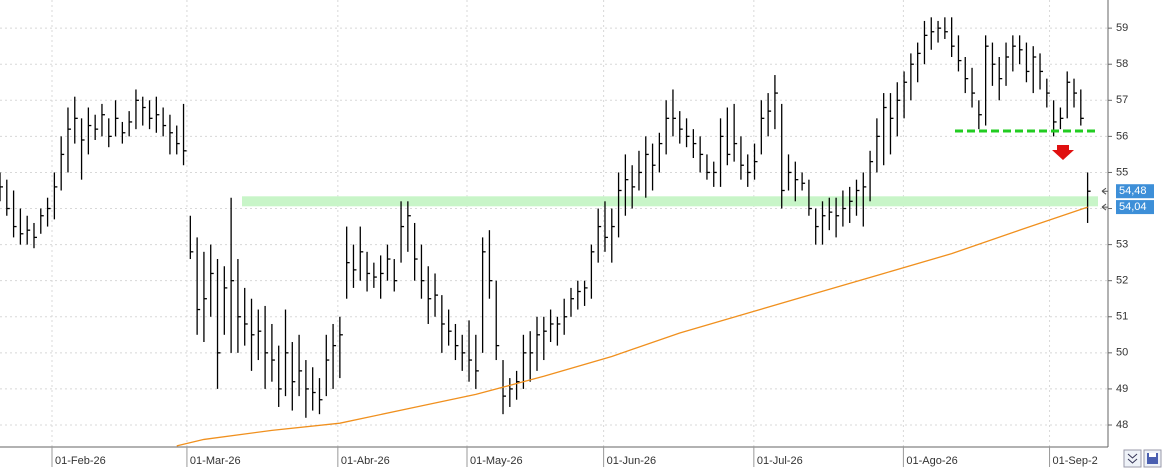 The height and width of the screenshot is (470, 1165). What do you see at coordinates (1122, 281) in the screenshot?
I see `y-tick-label: 52` at bounding box center [1122, 281].